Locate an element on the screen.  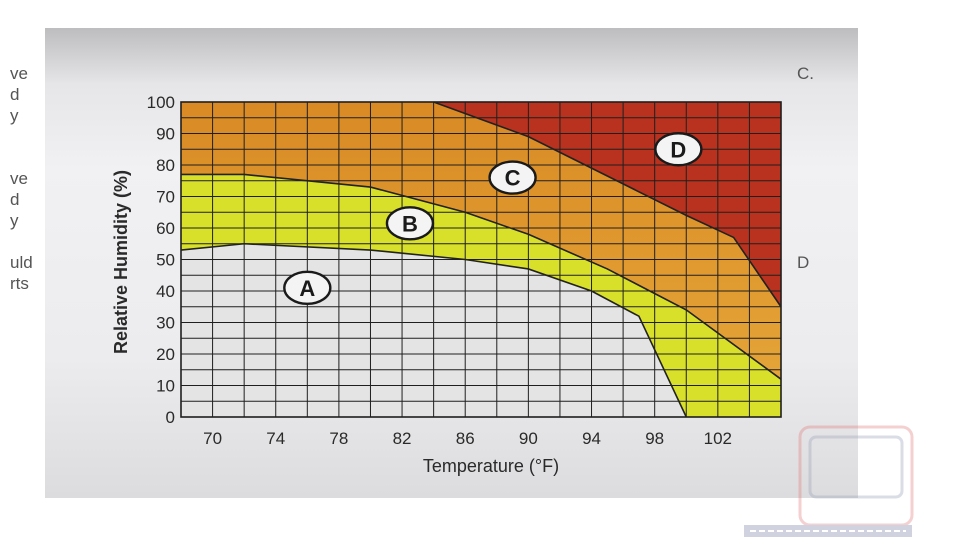
zone-label-text: C is located at coordinates (513, 178).